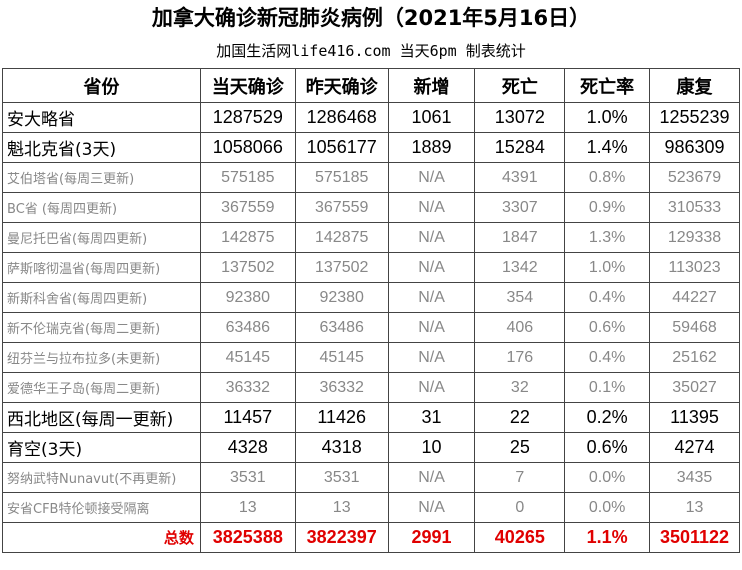 The image size is (742, 570). Describe the element at coordinates (520, 85) in the screenshot. I see `column-header: 死亡` at that location.